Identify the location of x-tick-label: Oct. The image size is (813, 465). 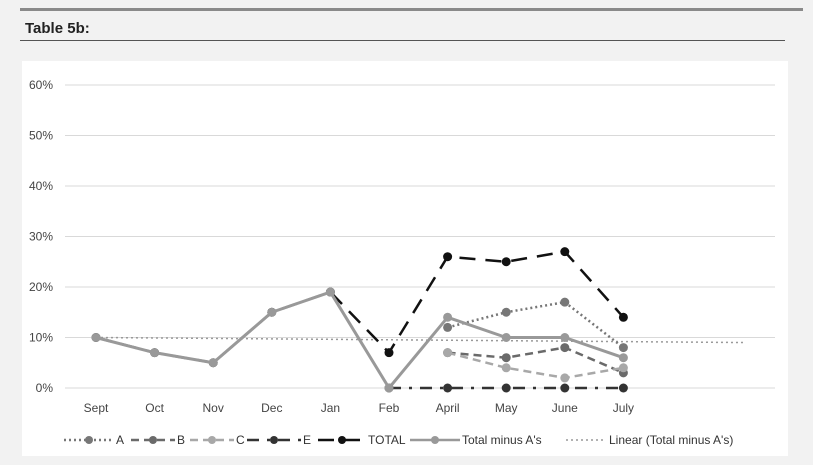
(154, 408).